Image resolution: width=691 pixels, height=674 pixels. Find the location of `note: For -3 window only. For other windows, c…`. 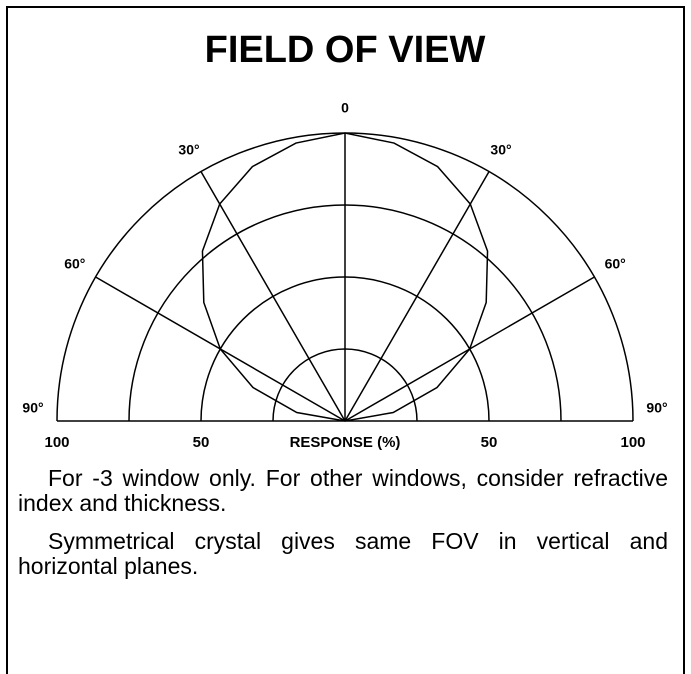

note: For -3 window only. For other windows, c… is located at coordinates (343, 490).